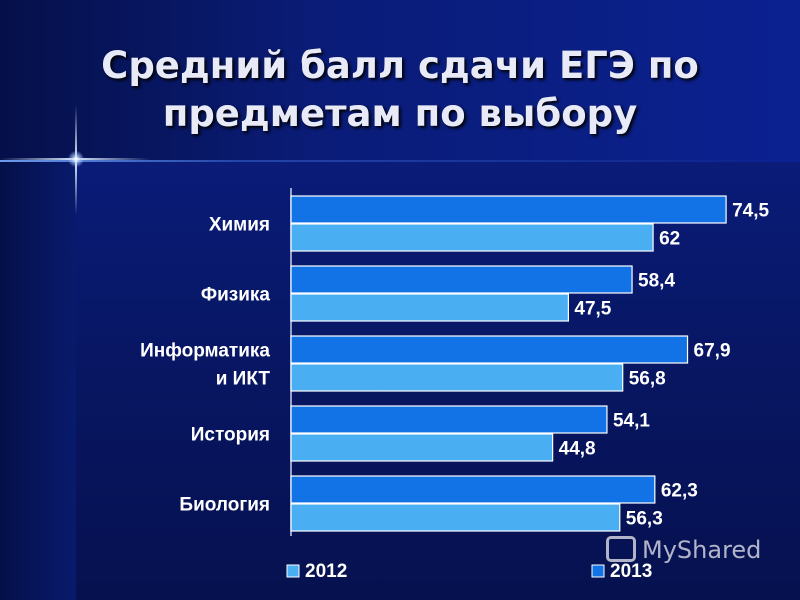  Describe the element at coordinates (669, 239) in the screenshot. I see `data-label-2012: 62` at that location.